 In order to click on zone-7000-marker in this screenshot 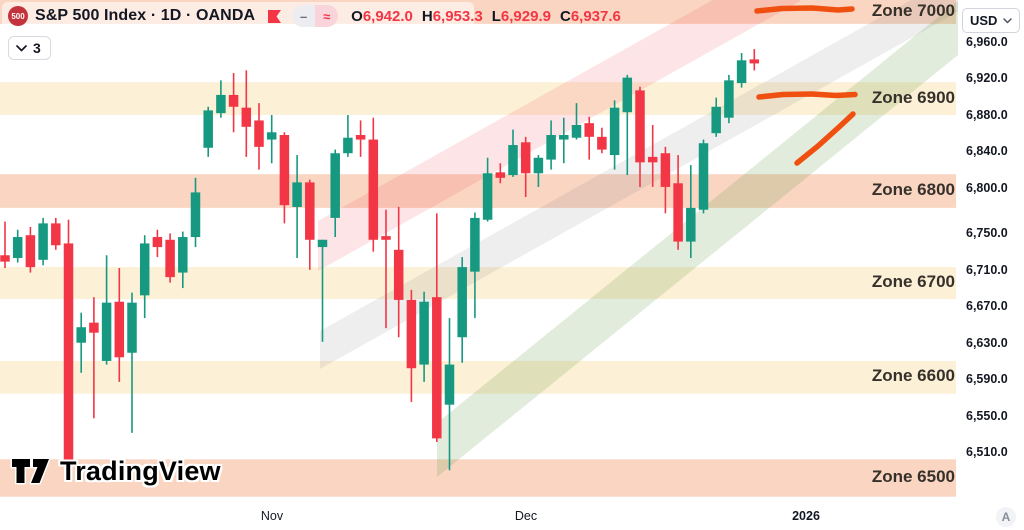, I will do `click(804, 9)`.